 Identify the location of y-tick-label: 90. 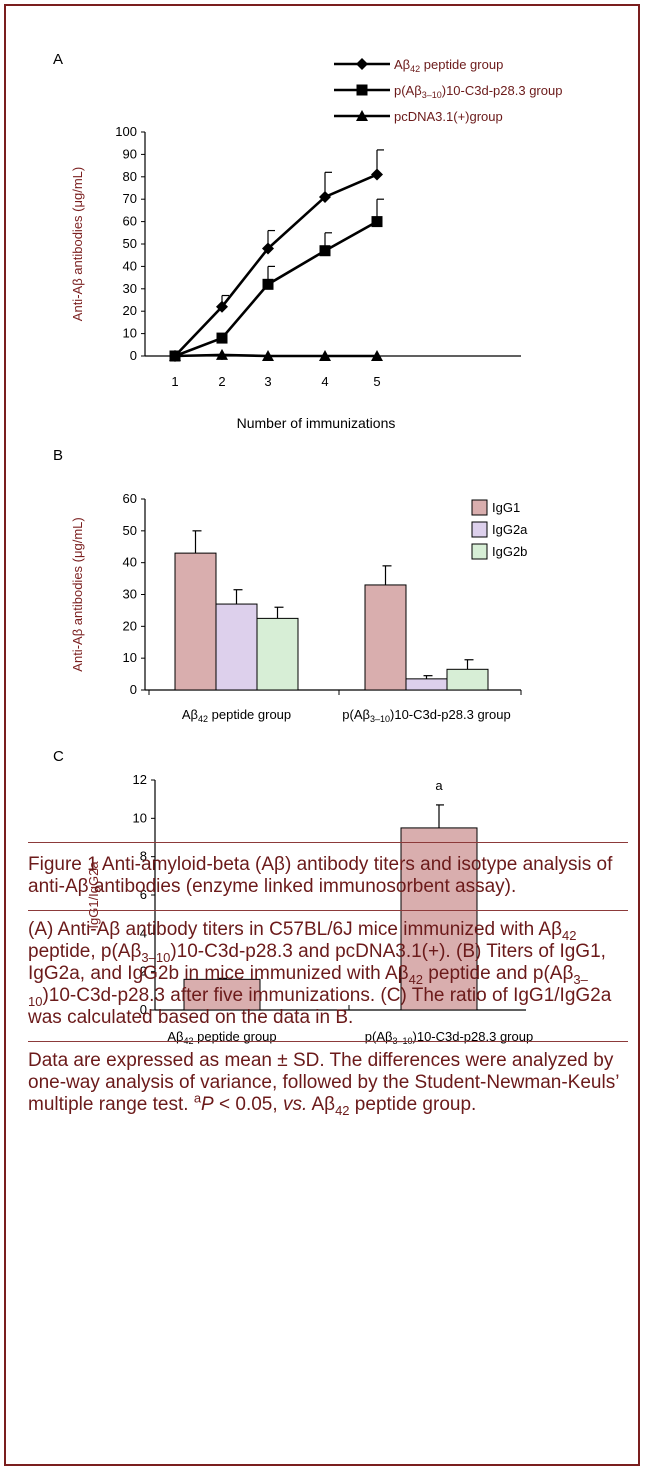
(130, 153).